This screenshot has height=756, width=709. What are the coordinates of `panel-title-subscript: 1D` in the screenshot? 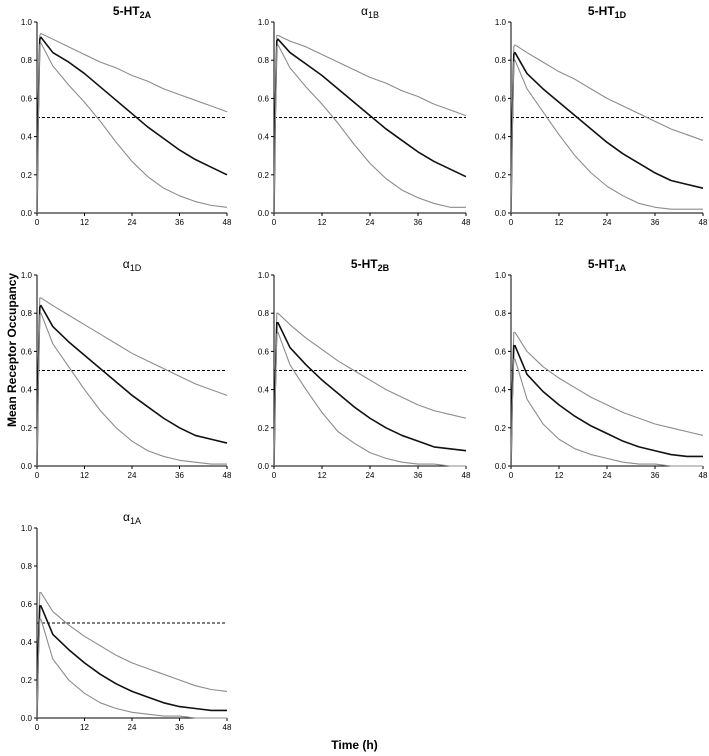 It's located at (136, 268).